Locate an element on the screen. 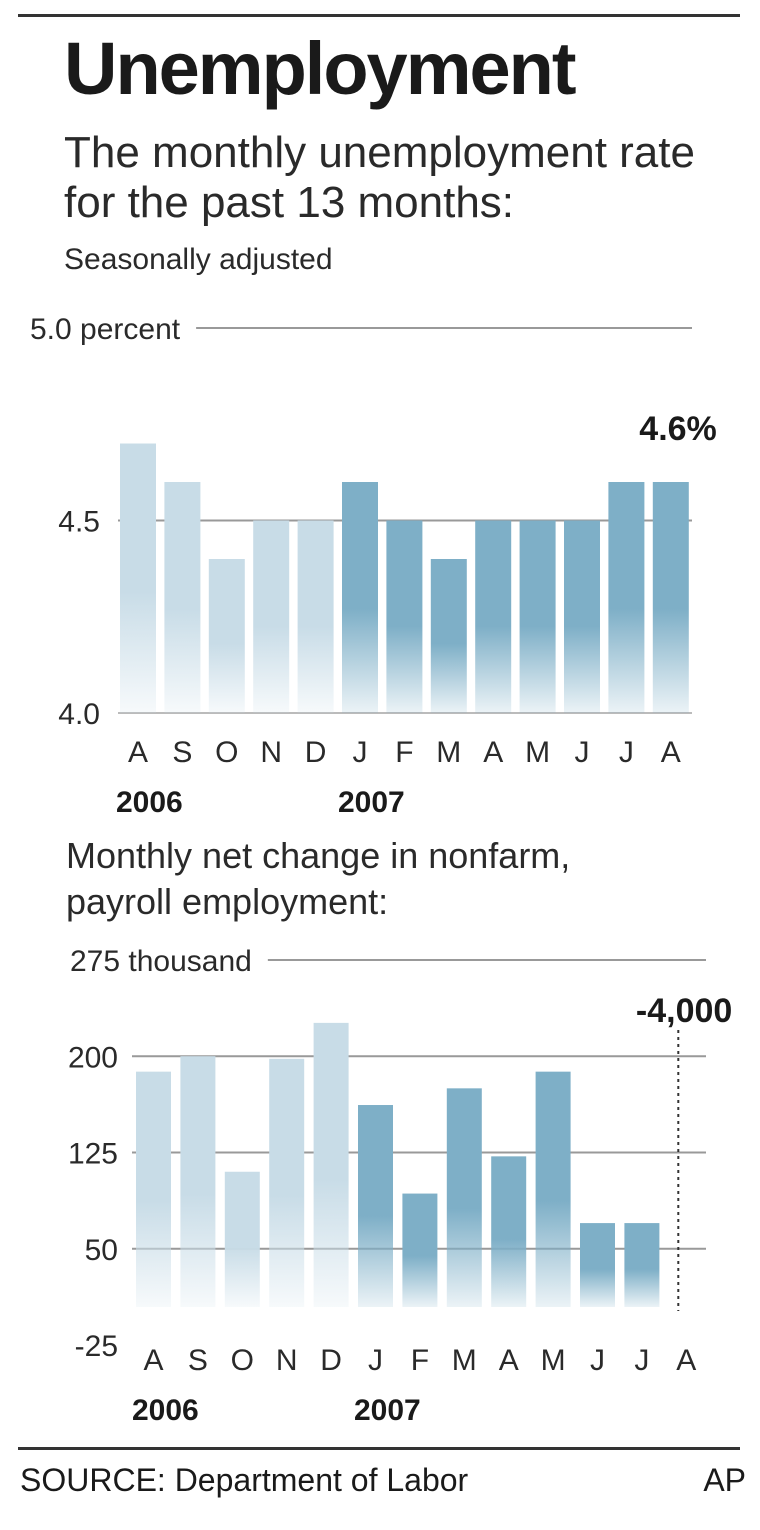  unemployment-bars is located at coordinates (404, 578).